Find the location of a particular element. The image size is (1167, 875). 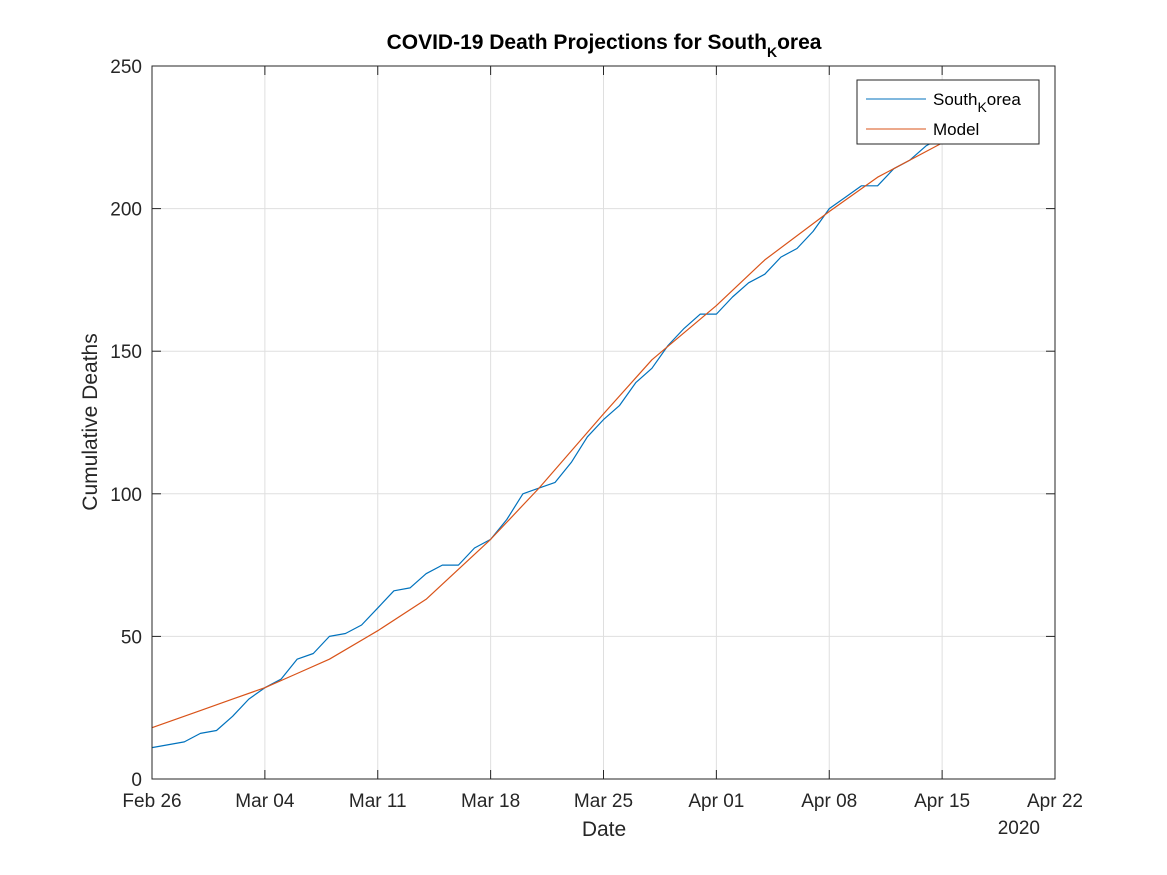

x-tick-label: Apr 22 is located at coordinates (1055, 801).